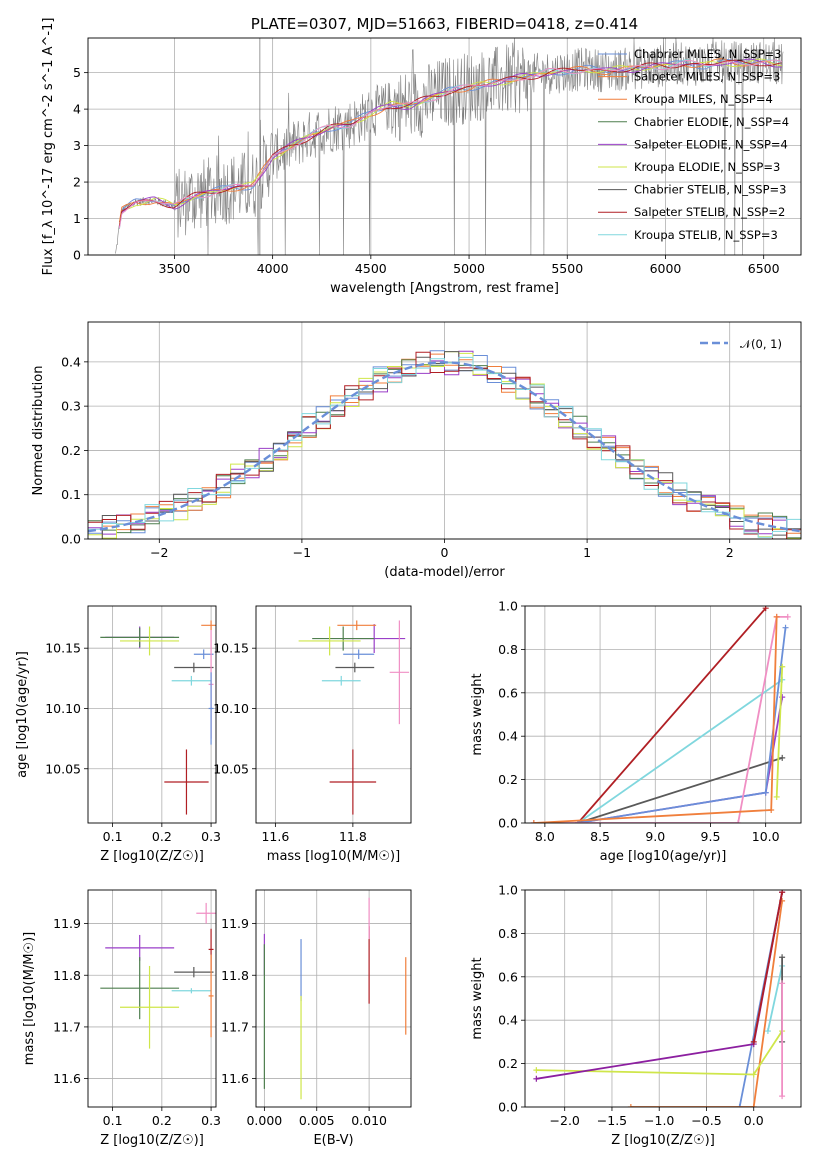  What do you see at coordinates (369, 1120) in the screenshot?
I see `x-tick-label: 0.010` at bounding box center [369, 1120].